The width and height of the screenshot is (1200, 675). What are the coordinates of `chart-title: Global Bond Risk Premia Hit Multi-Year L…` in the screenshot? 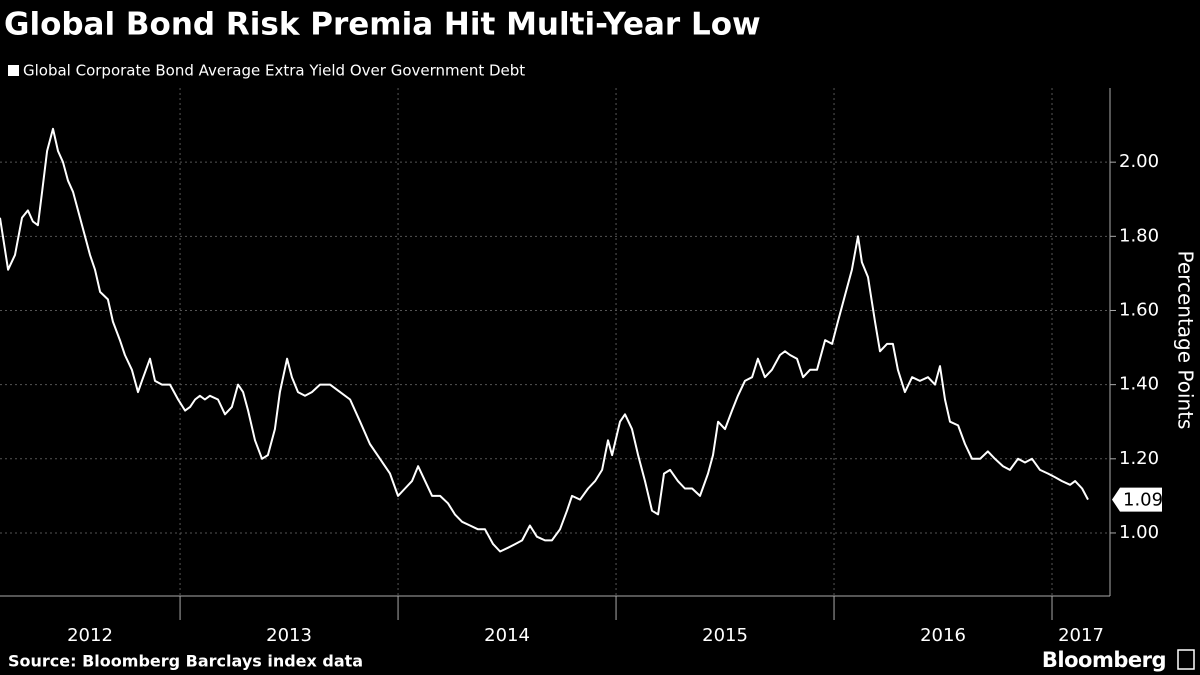 It's located at (382, 25).